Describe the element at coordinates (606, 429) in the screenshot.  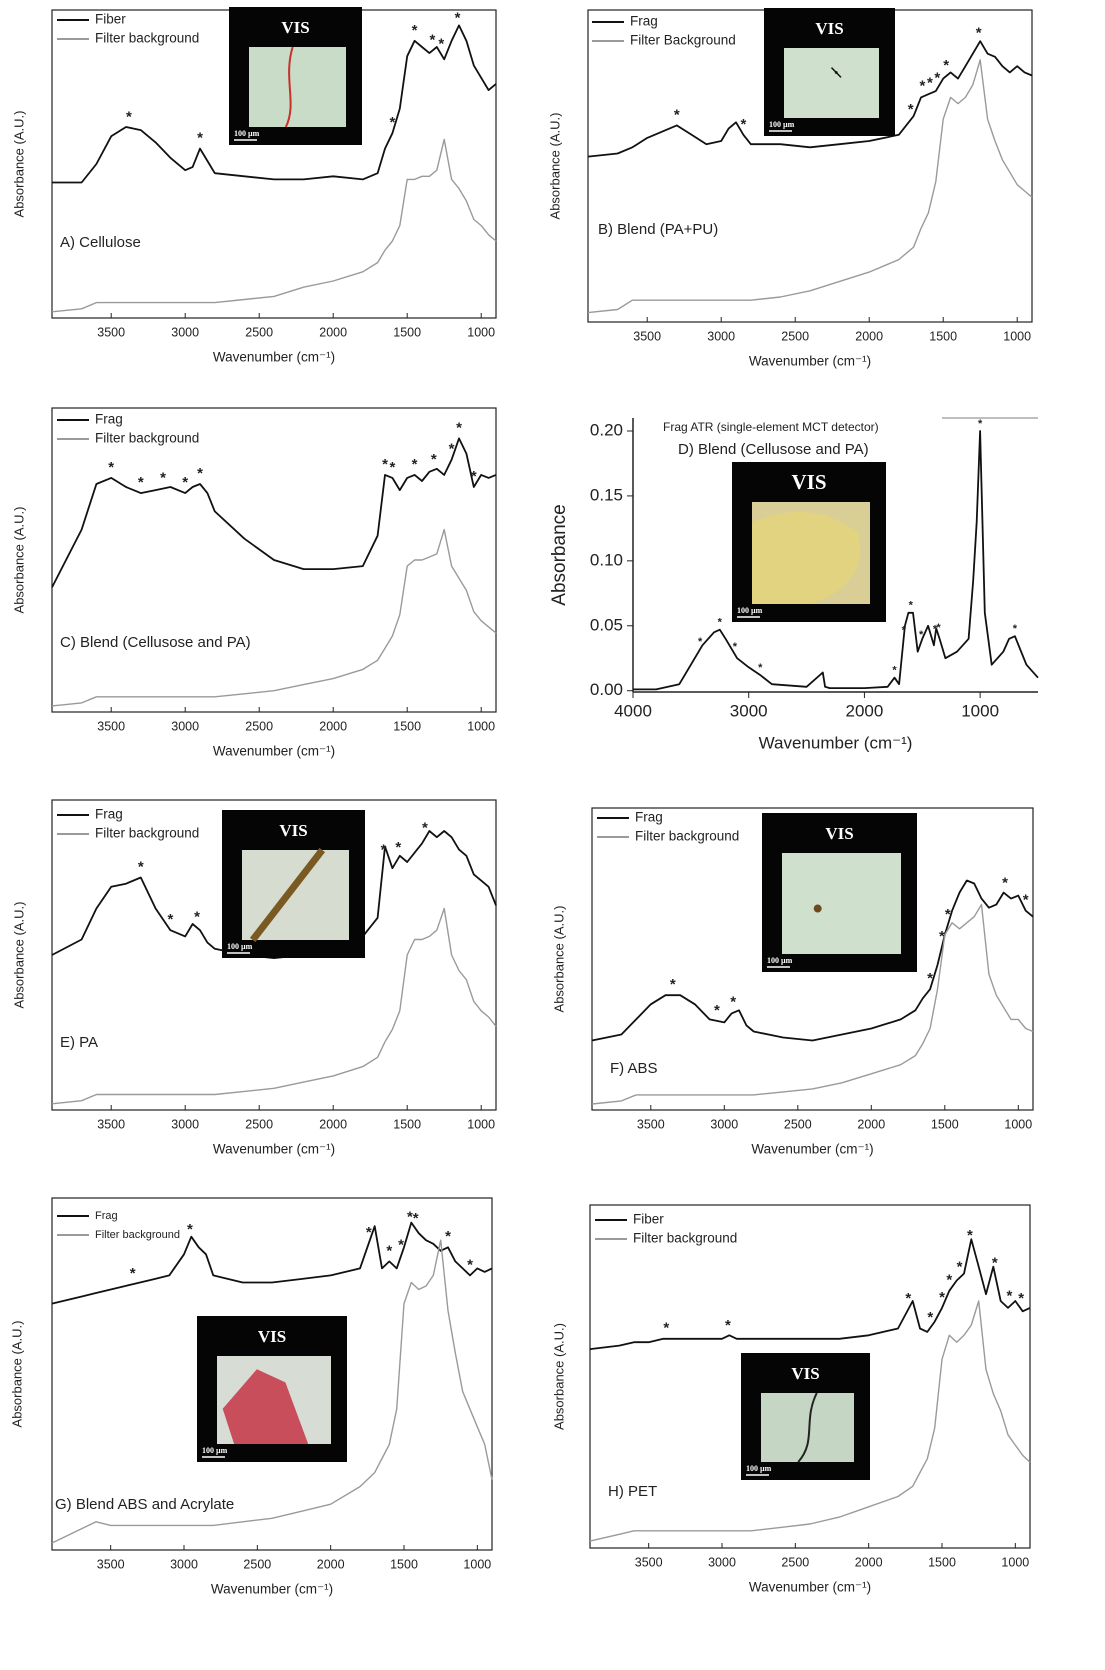
I see `y-tick-label: 0.20` at that location.